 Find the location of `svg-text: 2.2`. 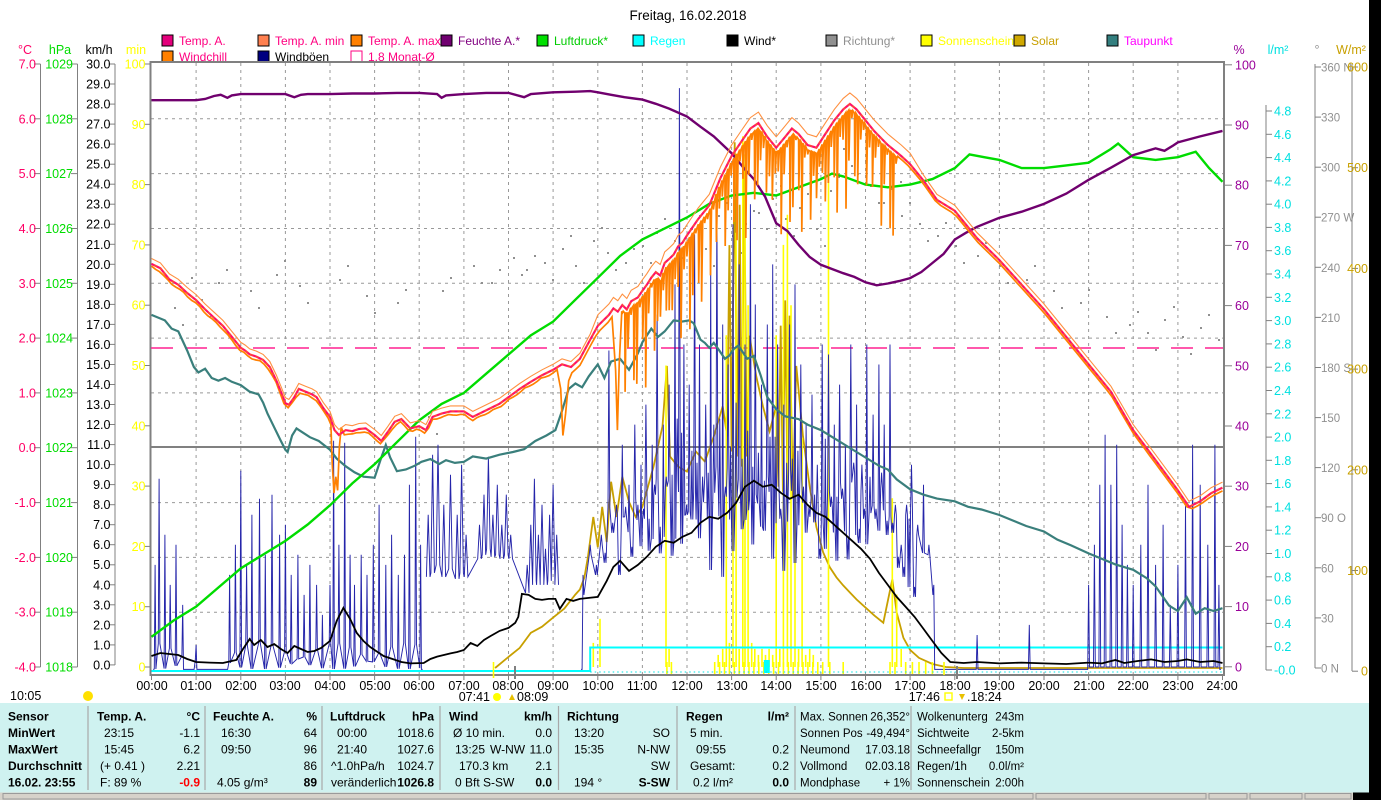

svg-text: 2.2 is located at coordinates (1282, 414).